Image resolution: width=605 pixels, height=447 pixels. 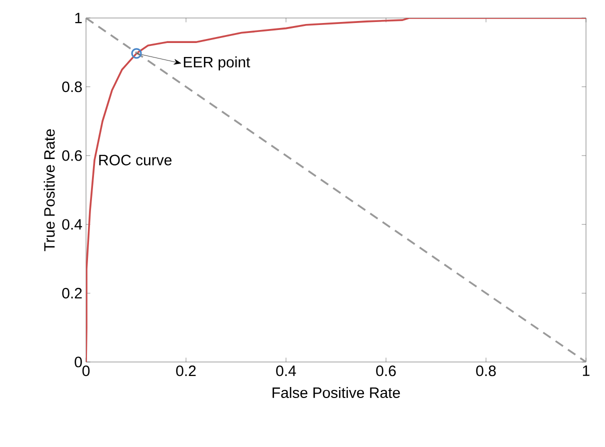 I want to click on y-tick-label: 0.4, so click(x=72, y=224).